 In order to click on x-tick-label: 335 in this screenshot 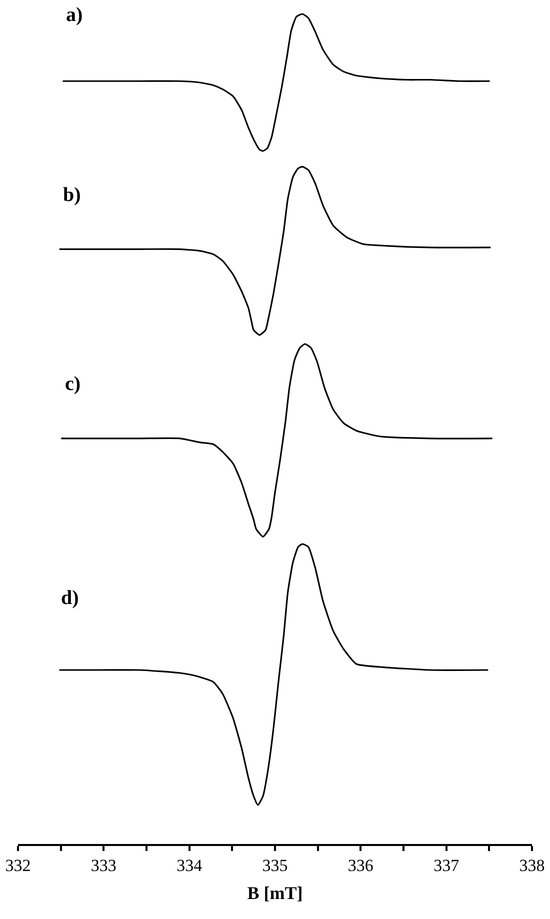, I will do `click(275, 866)`.